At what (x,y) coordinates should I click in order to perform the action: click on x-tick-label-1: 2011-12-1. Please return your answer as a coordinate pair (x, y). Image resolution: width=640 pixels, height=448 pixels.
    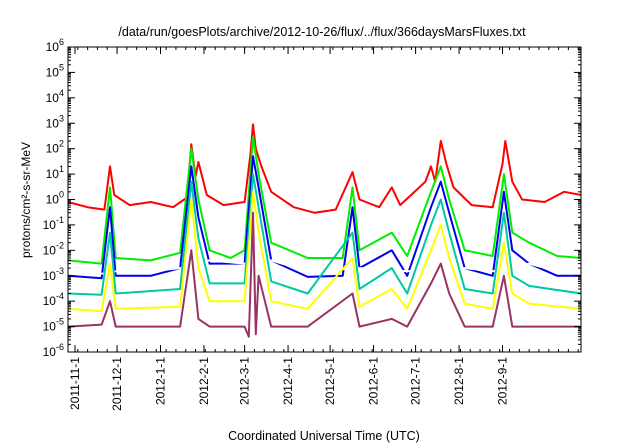
    Looking at the image, I should click on (117, 384).